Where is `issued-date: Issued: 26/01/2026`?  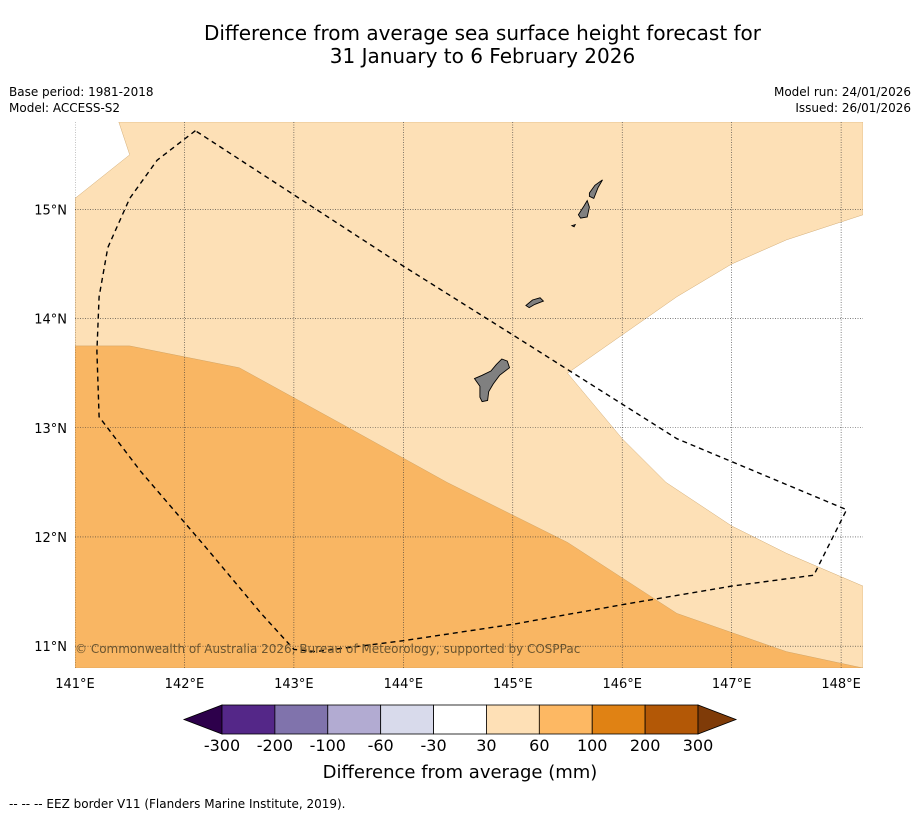
issued-date: Issued: 26/01/2026 is located at coordinates (853, 108).